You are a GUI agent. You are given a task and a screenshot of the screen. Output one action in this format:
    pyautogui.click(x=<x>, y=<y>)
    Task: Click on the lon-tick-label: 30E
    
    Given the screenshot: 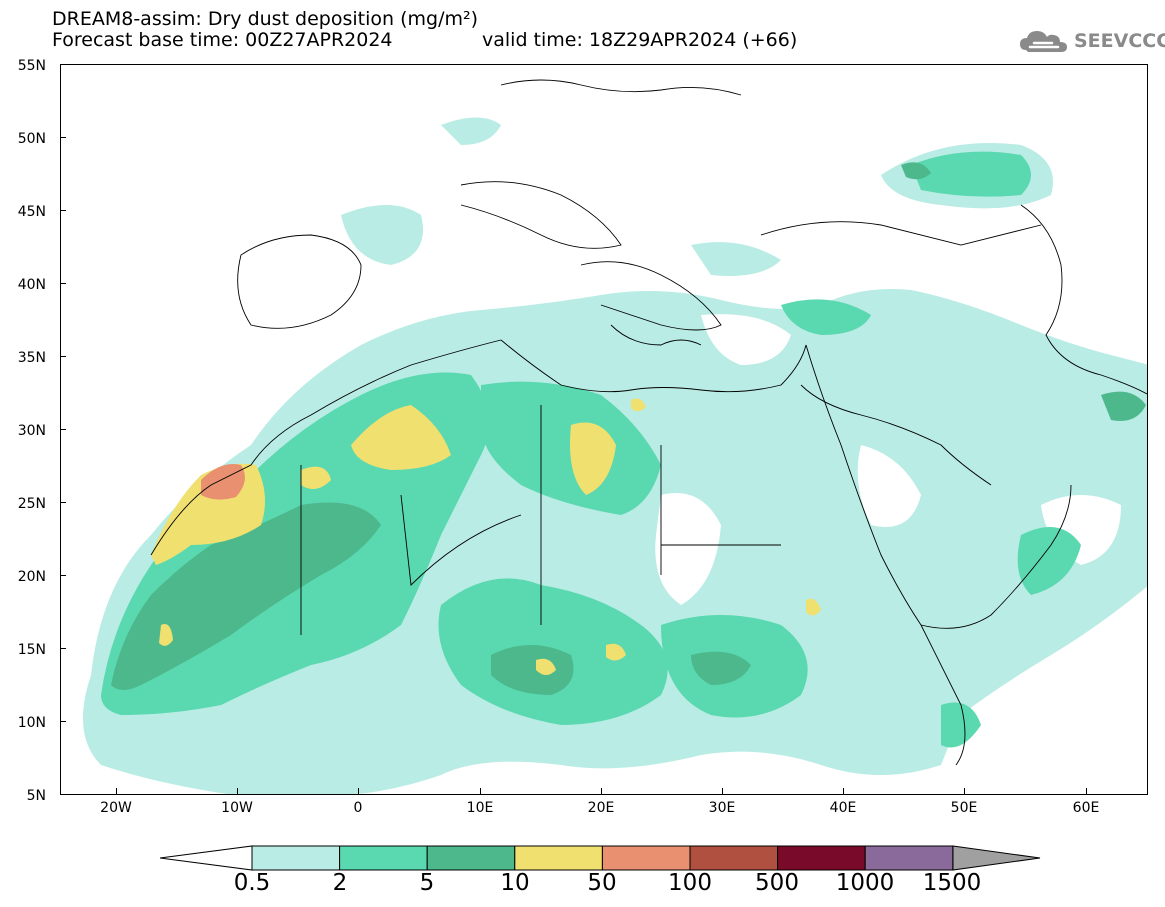 What is the action you would take?
    pyautogui.click(x=722, y=808)
    